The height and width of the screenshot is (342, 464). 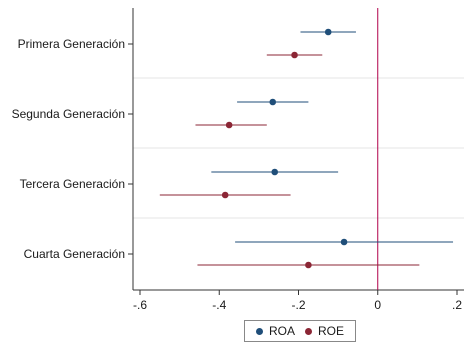 I want to click on legend-item-roe: ROE, so click(x=324, y=331).